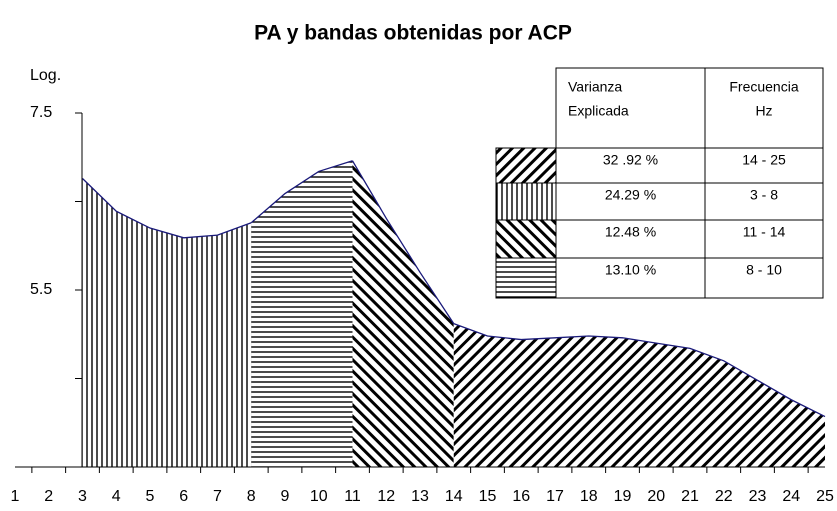 The height and width of the screenshot is (511, 837). Describe the element at coordinates (41, 112) in the screenshot. I see `y-tick-label: 7.5` at that location.